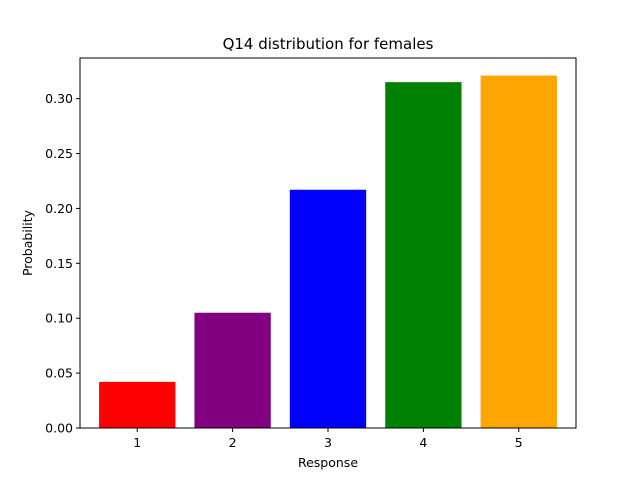 Image resolution: width=640 pixels, height=480 pixels. What do you see at coordinates (59, 208) in the screenshot?
I see `y-tick-label: 0.20` at bounding box center [59, 208].